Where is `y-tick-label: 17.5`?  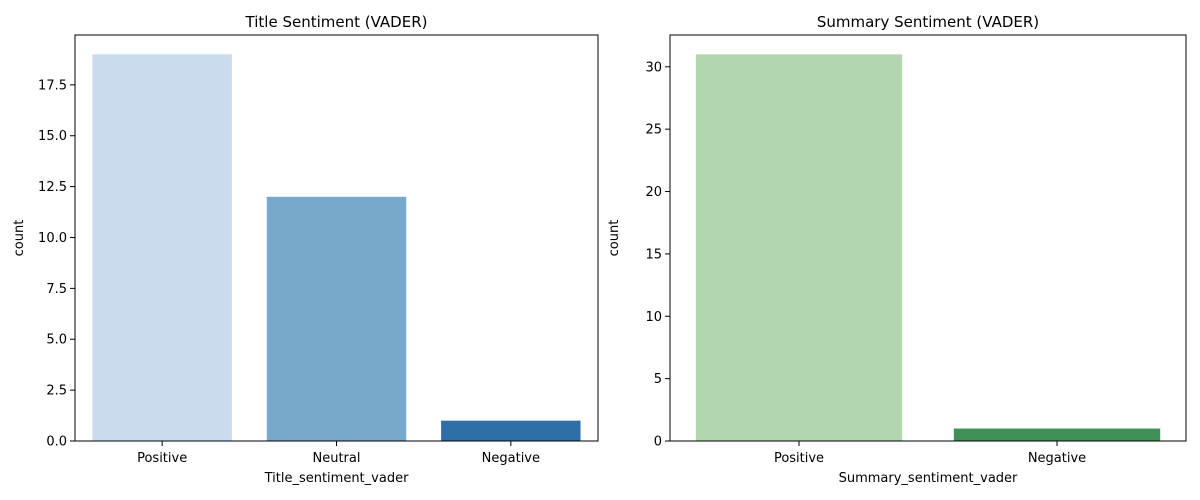 y-tick-label: 17.5 is located at coordinates (52, 85).